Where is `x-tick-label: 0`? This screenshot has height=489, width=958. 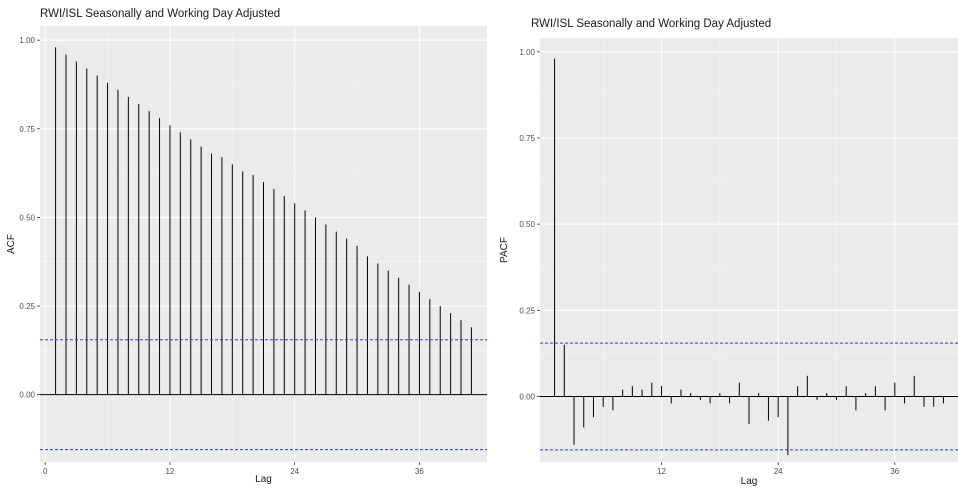 x-tick-label: 0 is located at coordinates (45, 471).